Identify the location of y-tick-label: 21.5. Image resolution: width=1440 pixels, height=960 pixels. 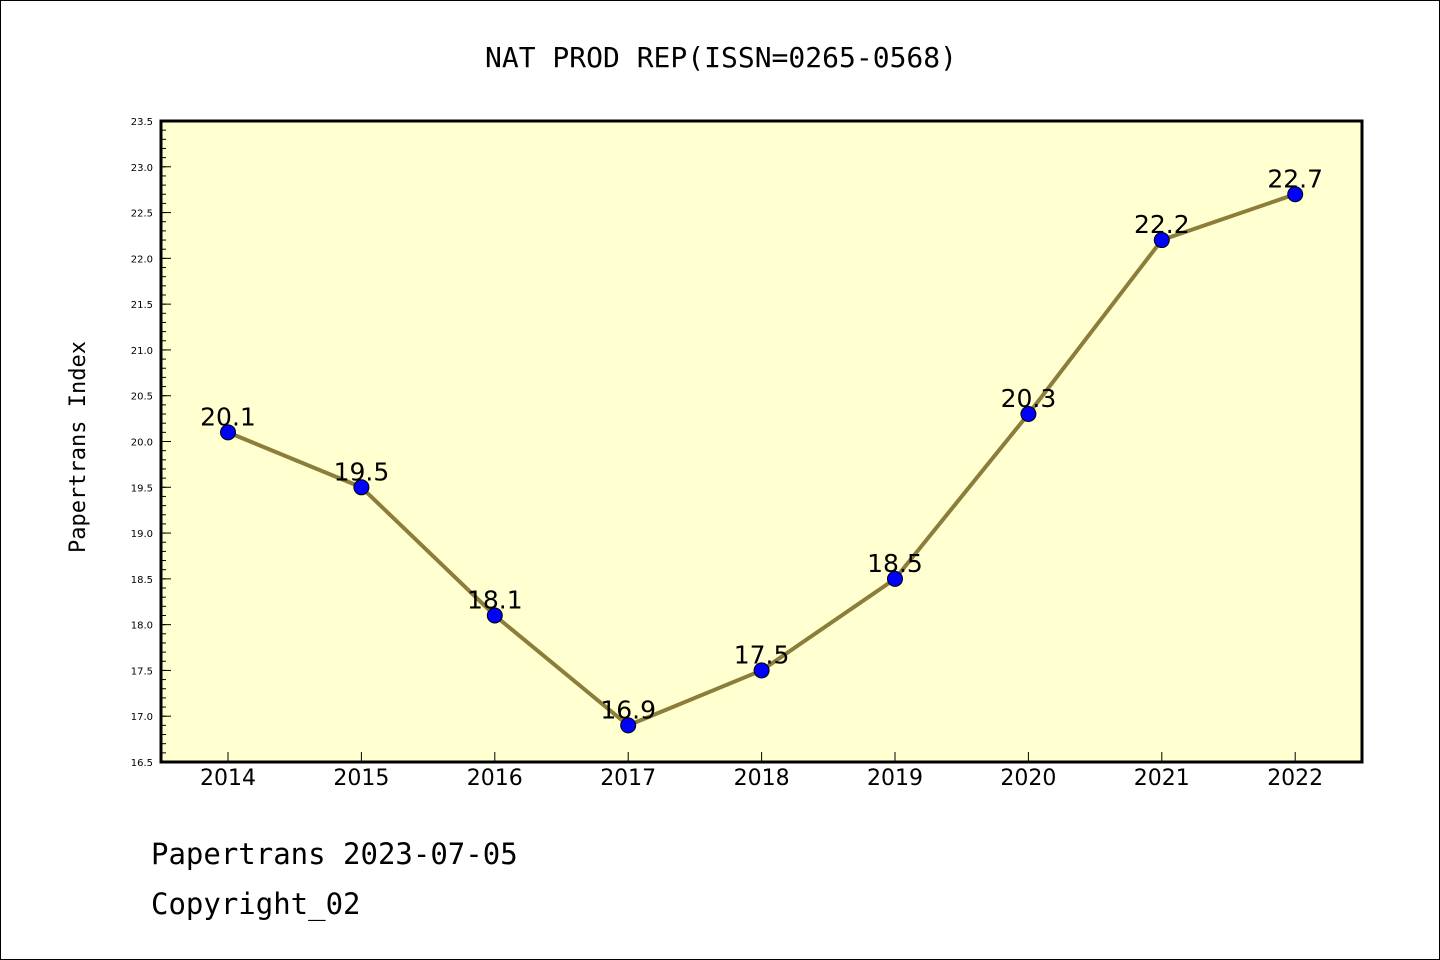
(142, 305).